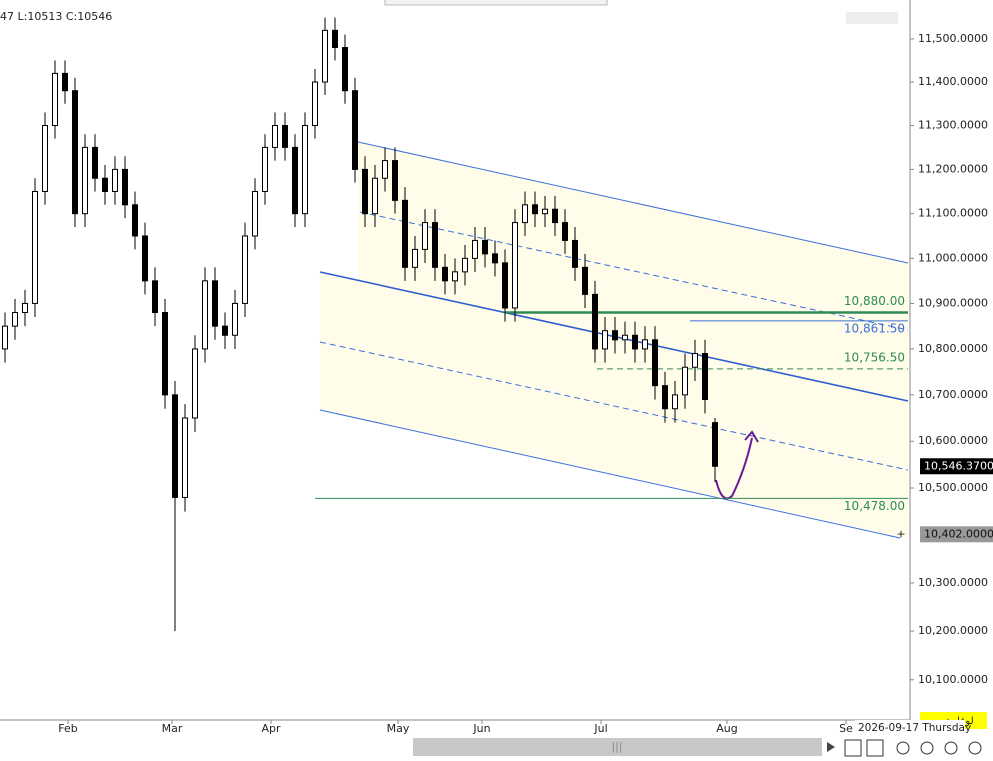 Image resolution: width=993 pixels, height=761 pixels. What do you see at coordinates (953, 125) in the screenshot?
I see `y-tick-label: 11,300.0000` at bounding box center [953, 125].